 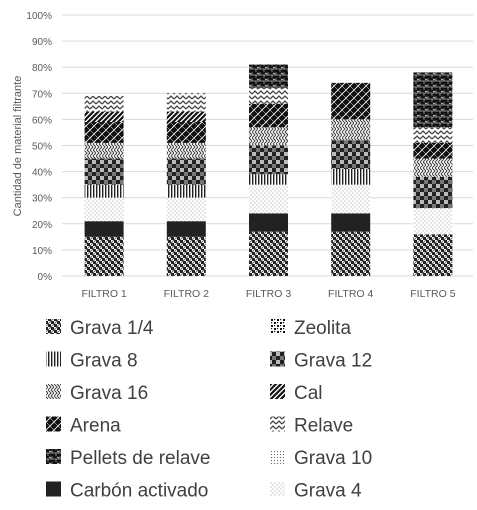 What do you see at coordinates (112, 328) in the screenshot?
I see `legend-label: Grava 1/4` at bounding box center [112, 328].